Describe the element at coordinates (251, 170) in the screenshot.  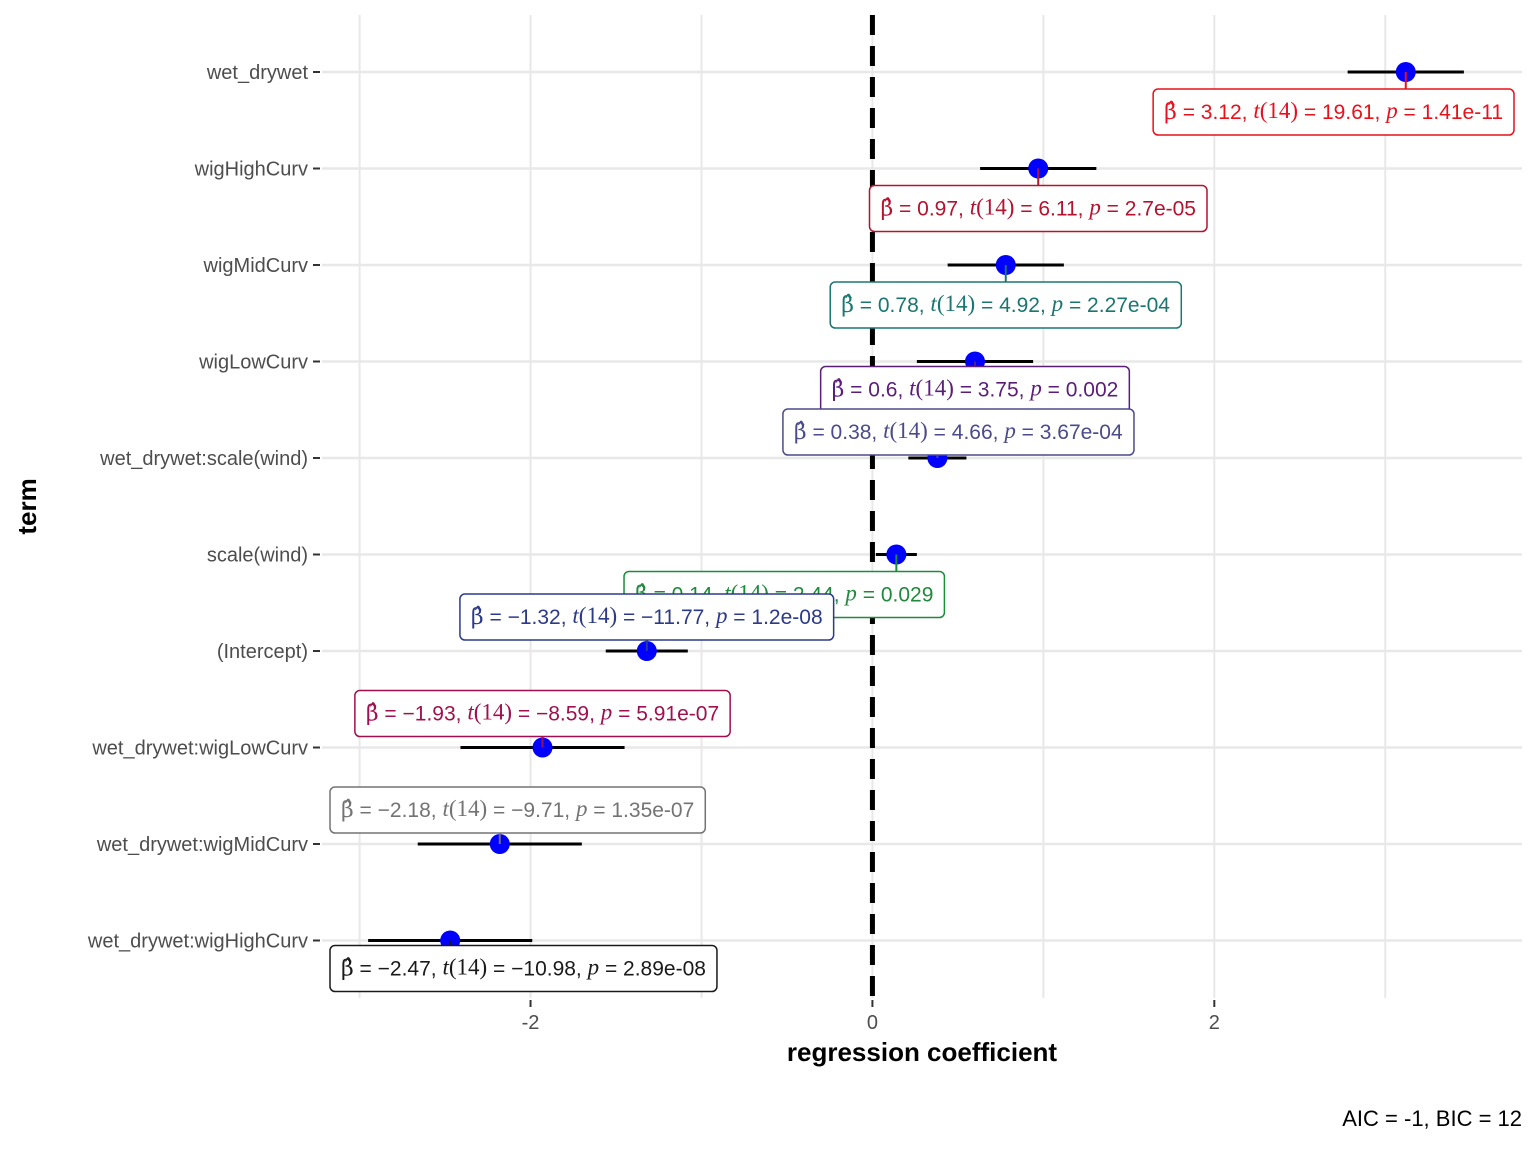
I see `y-tick-label: wigHighCurv` at that location.